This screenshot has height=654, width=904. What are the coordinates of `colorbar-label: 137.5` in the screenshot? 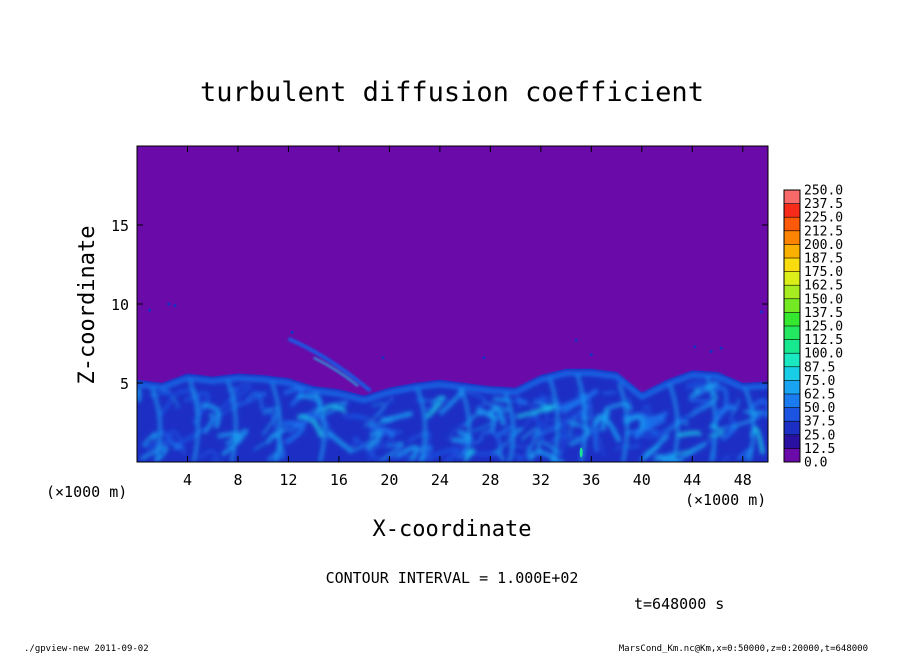 It's located at (823, 313).